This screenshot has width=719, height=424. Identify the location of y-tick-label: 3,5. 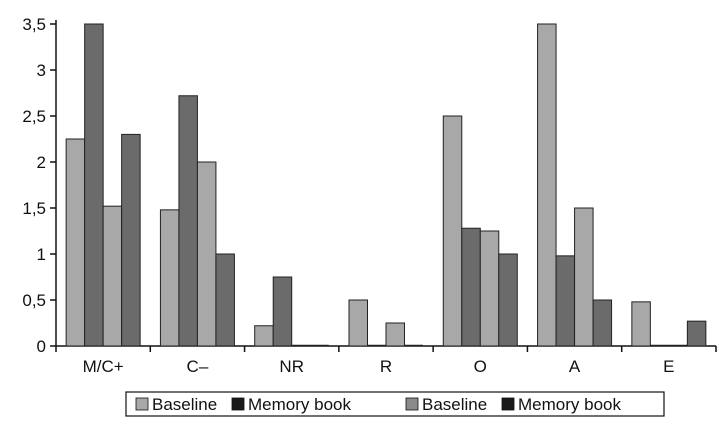
(34, 24).